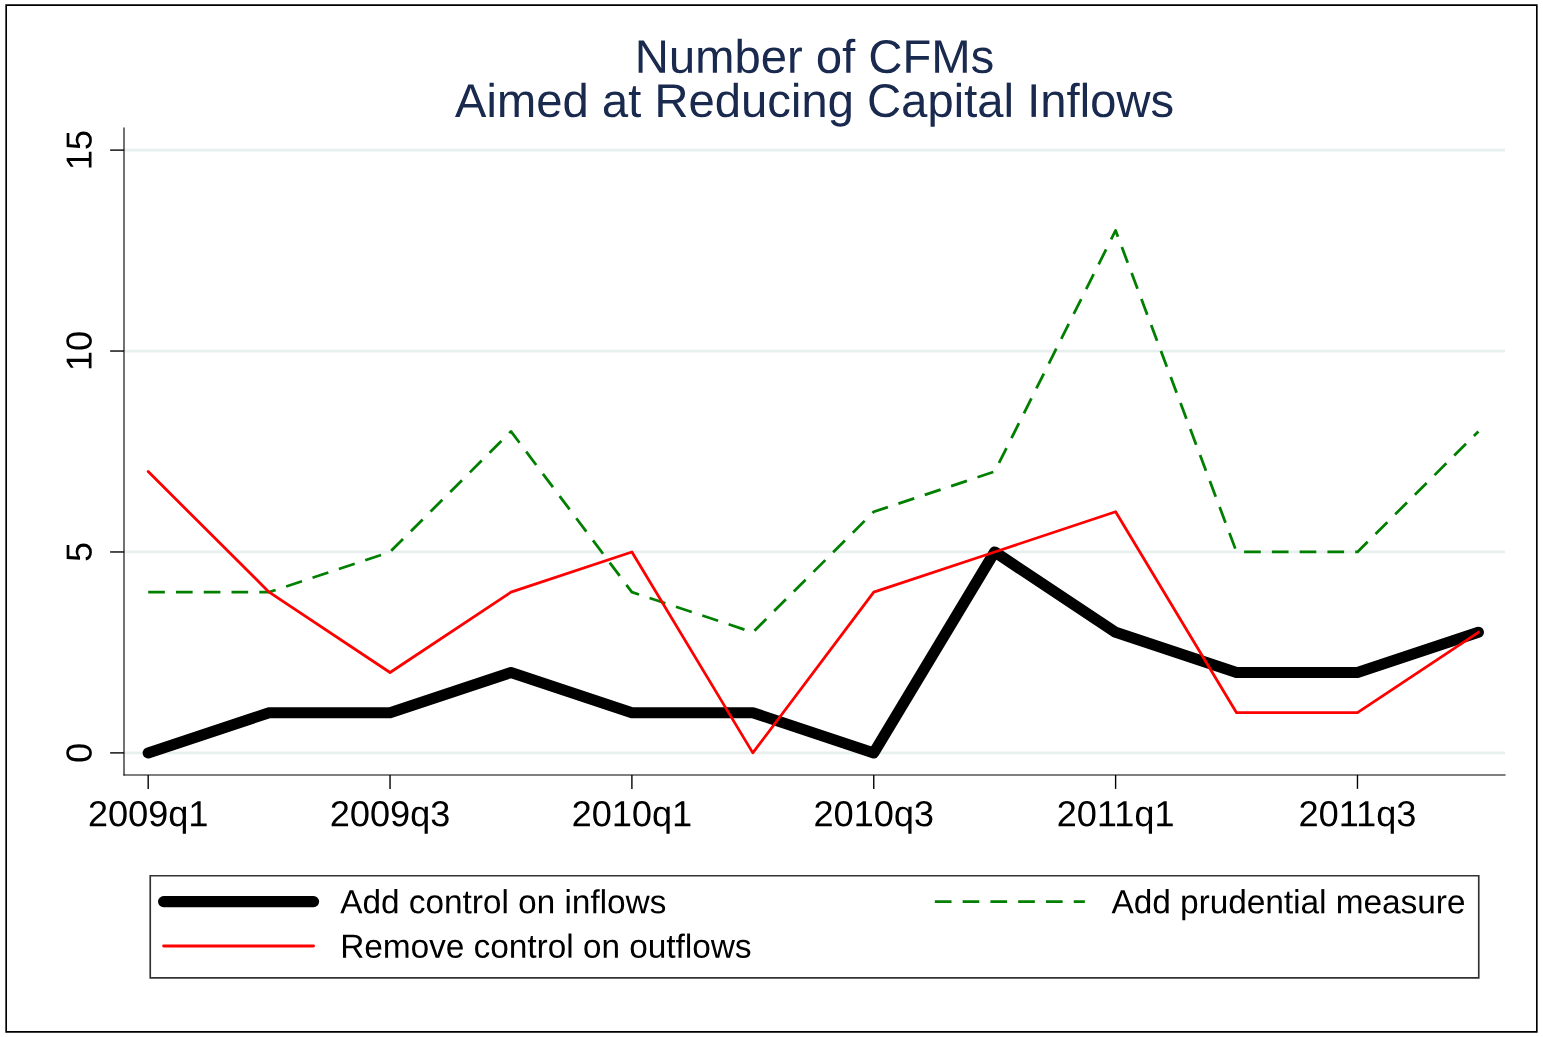  I want to click on x-tick-label: 2010q3, so click(874, 817).